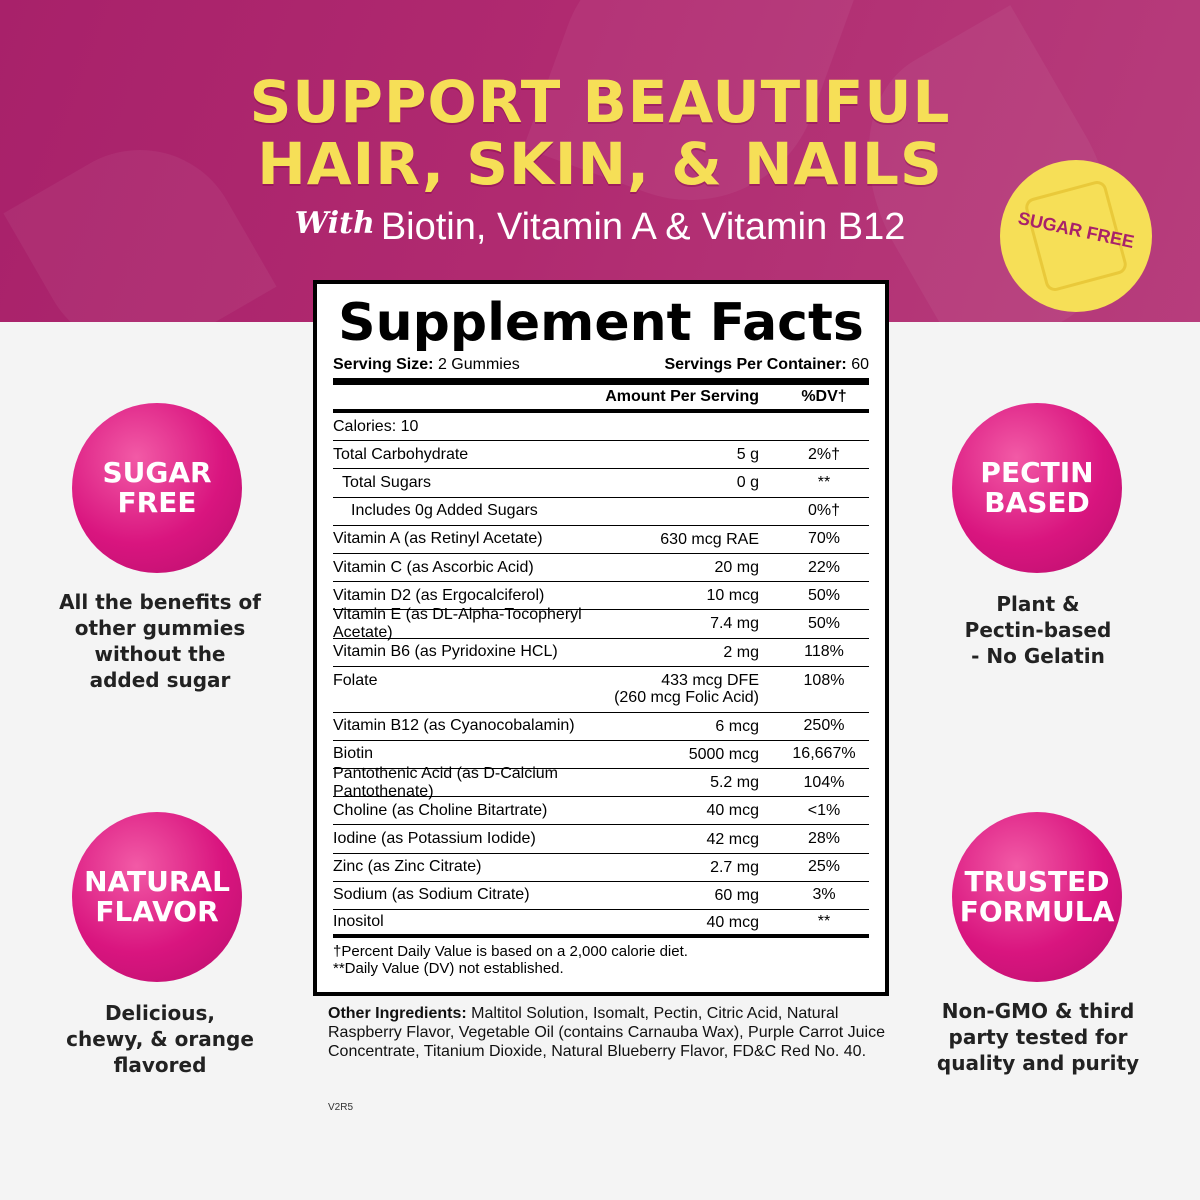  I want to click on nutrient-amount: 6 mcg, so click(737, 726).